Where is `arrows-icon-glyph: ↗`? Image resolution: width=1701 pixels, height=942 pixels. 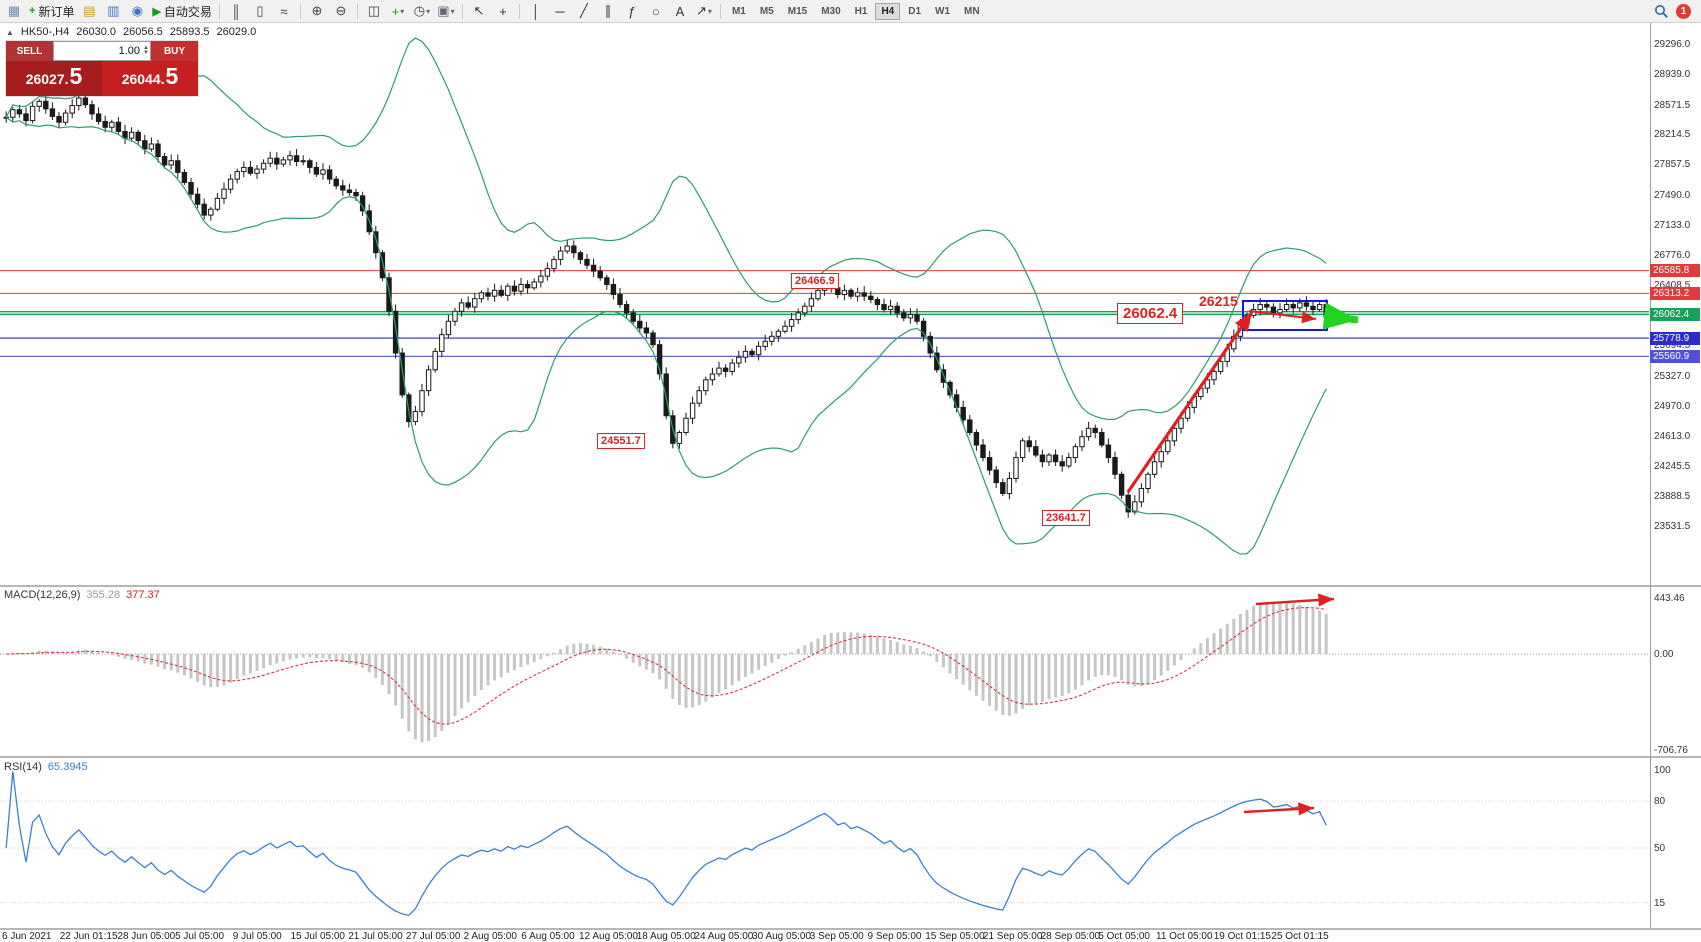 arrows-icon-glyph: ↗ is located at coordinates (701, 10).